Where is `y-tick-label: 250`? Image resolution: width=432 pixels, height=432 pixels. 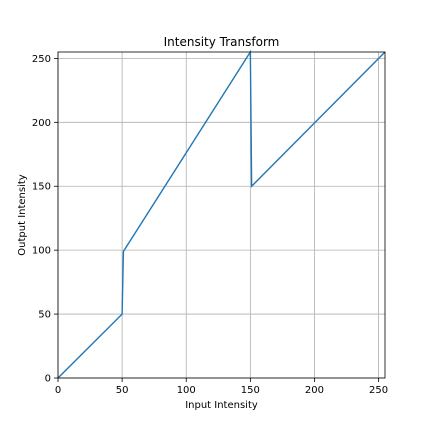
y-tick-label: 250 is located at coordinates (41, 59).